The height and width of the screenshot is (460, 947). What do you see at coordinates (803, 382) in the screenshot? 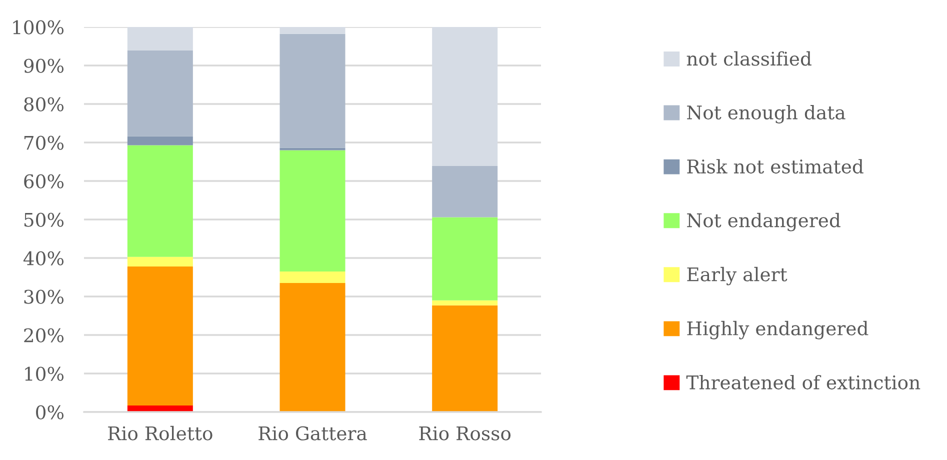
I see `legend-label: Threatened of extinction` at bounding box center [803, 382].